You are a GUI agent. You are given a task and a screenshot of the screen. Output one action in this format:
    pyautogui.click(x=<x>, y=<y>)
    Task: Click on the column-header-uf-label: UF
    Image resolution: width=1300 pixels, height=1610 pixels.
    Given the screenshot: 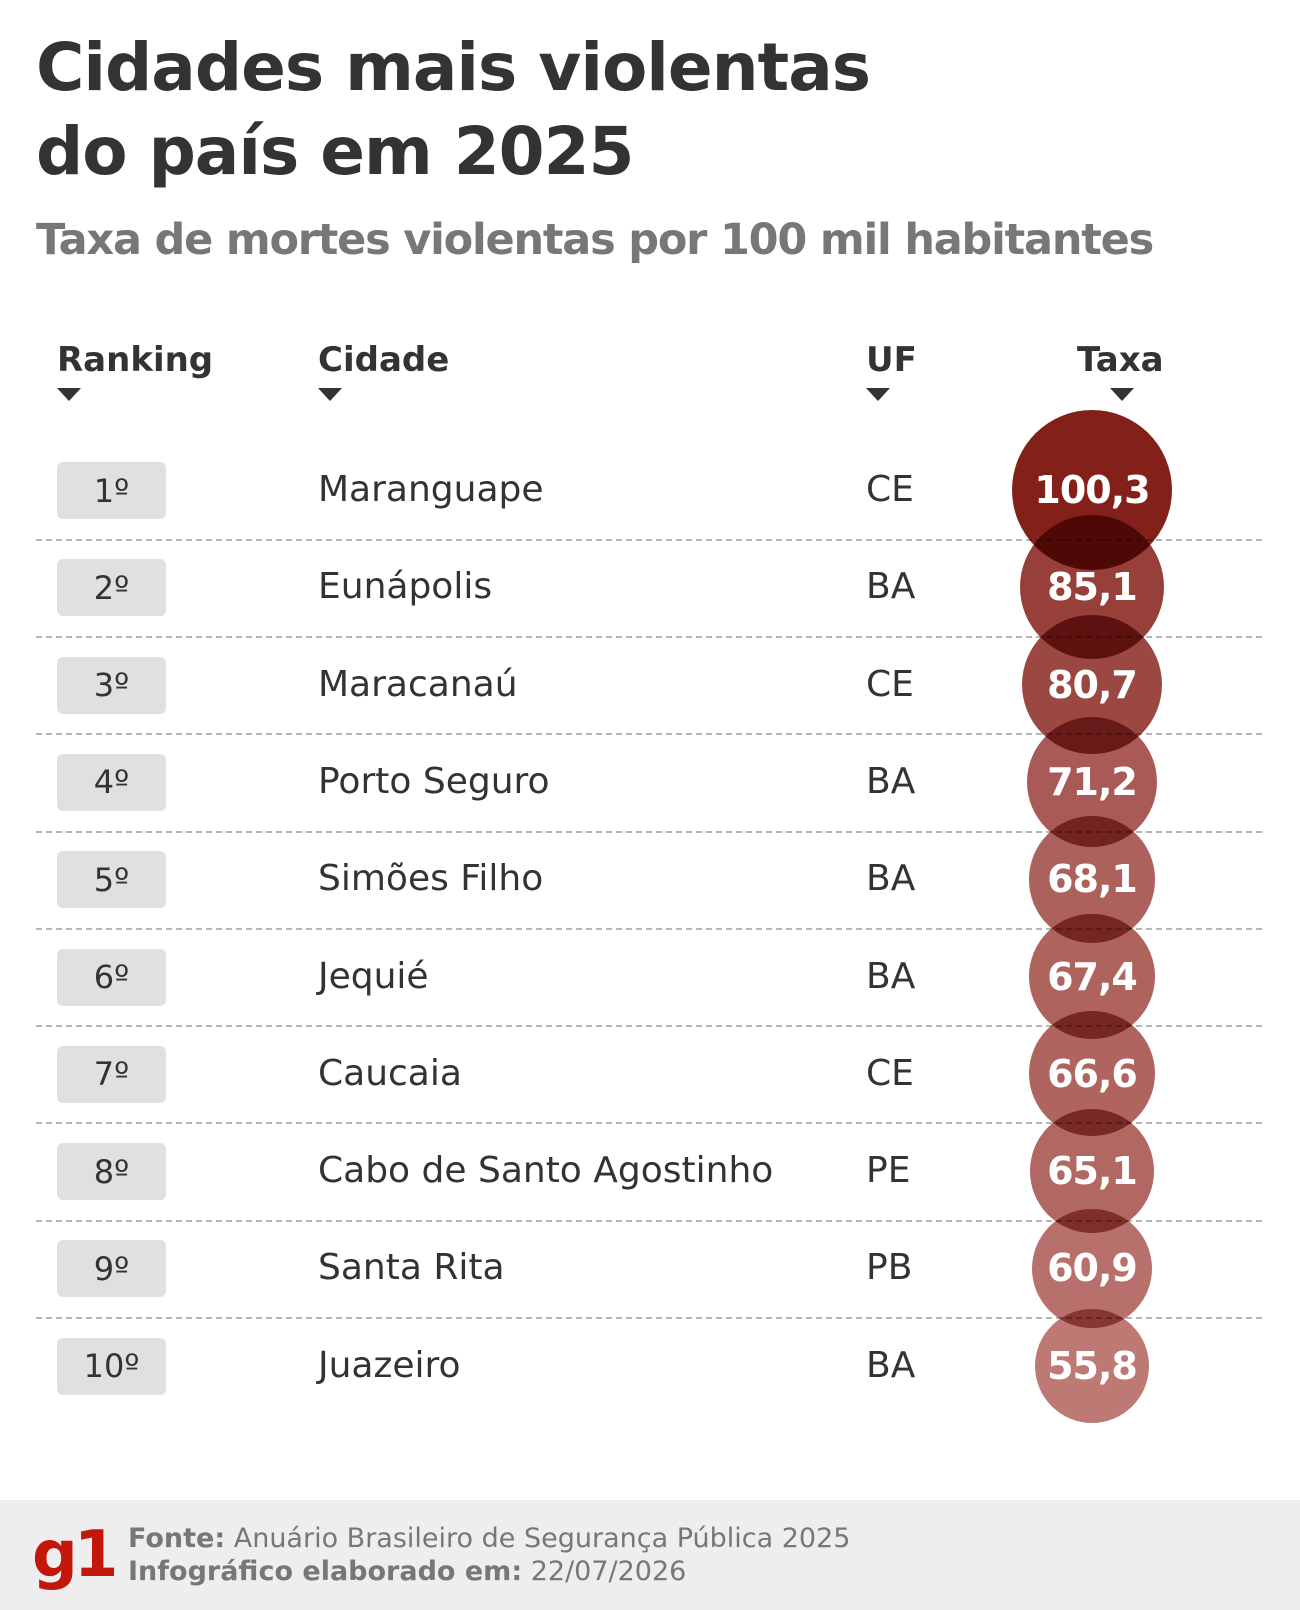 What is the action you would take?
    pyautogui.click(x=891, y=360)
    